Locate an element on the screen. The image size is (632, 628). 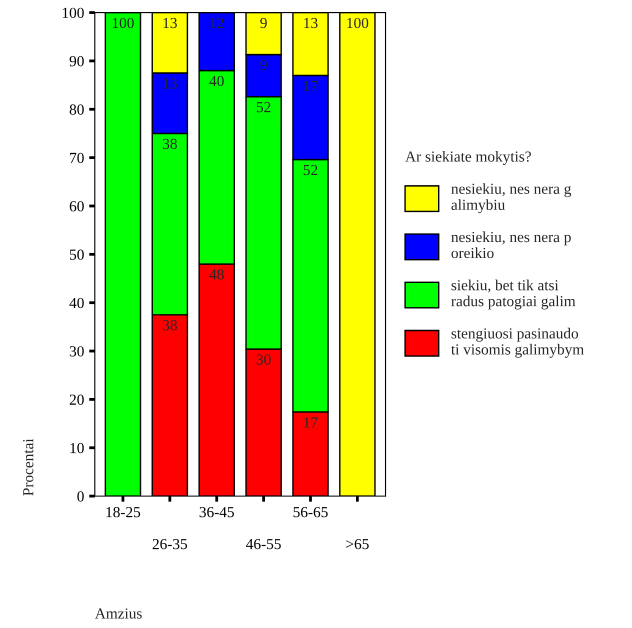
x-tick-label: 36-45 is located at coordinates (217, 512).